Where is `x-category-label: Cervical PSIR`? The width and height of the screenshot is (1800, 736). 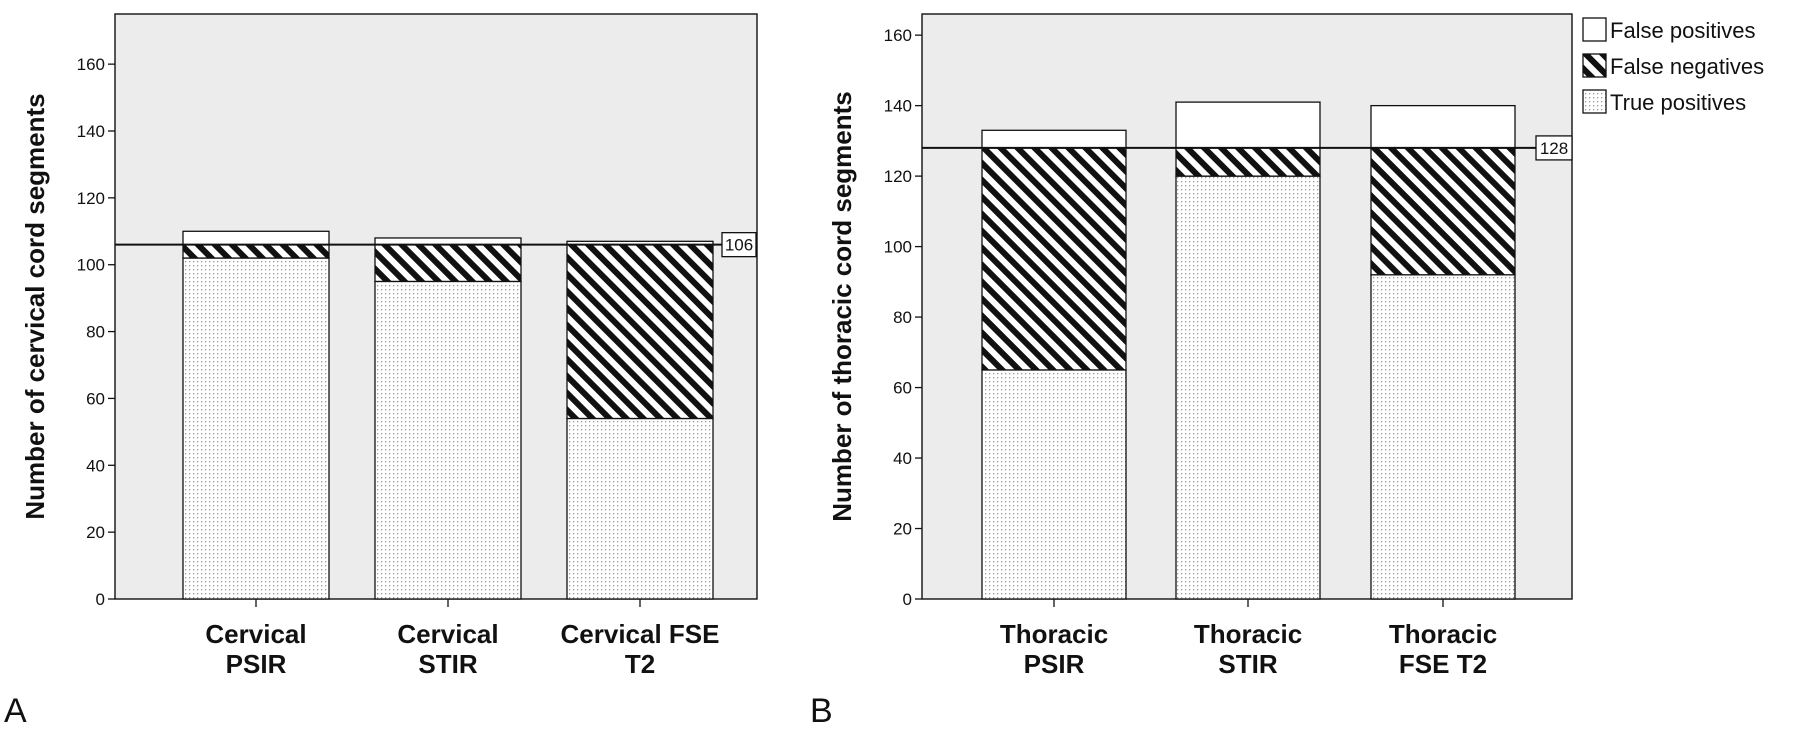 x-category-label: Cervical PSIR is located at coordinates (255, 649).